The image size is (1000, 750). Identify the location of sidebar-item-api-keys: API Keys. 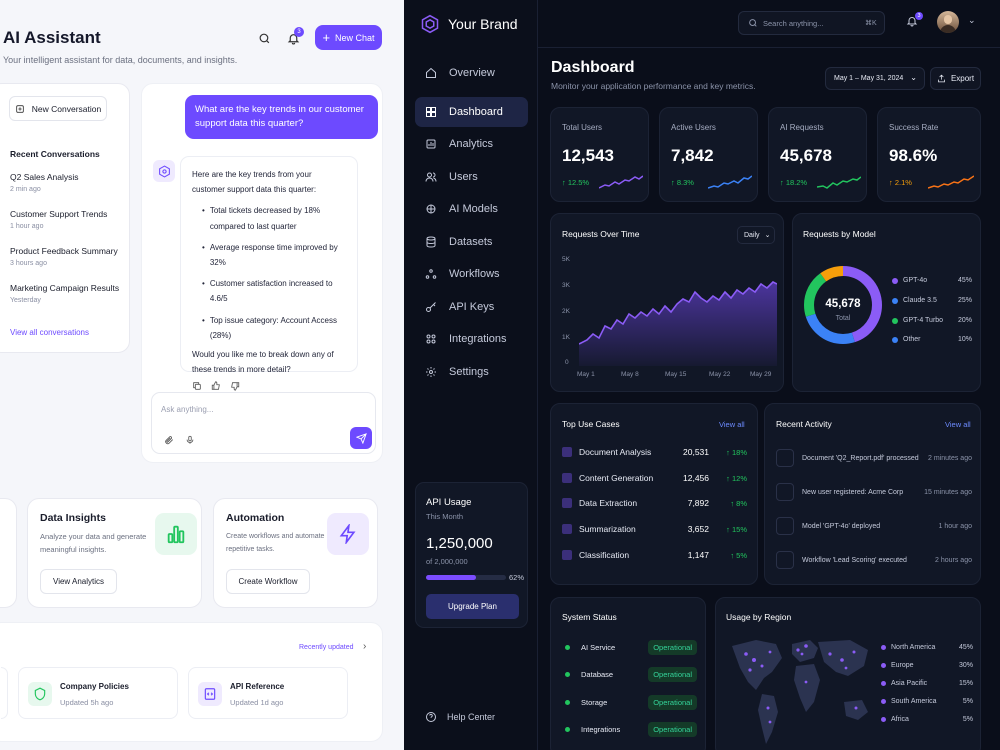
(471, 307).